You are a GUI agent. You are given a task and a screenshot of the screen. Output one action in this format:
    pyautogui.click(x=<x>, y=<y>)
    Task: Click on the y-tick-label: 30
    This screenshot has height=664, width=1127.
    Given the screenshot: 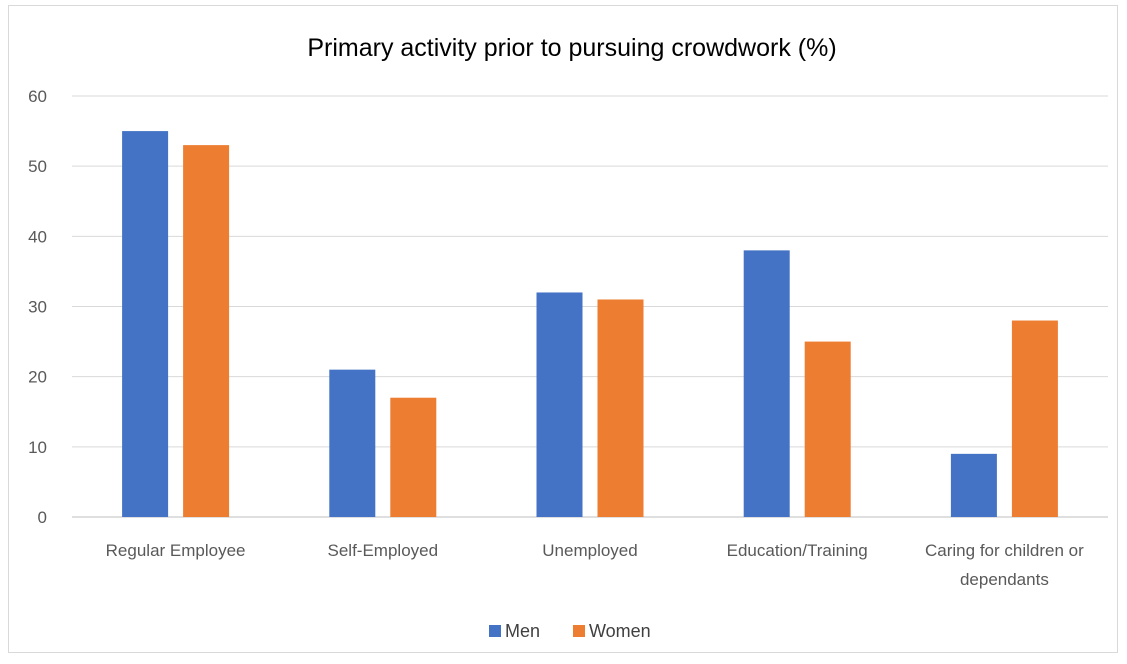 What is the action you would take?
    pyautogui.click(x=37, y=307)
    